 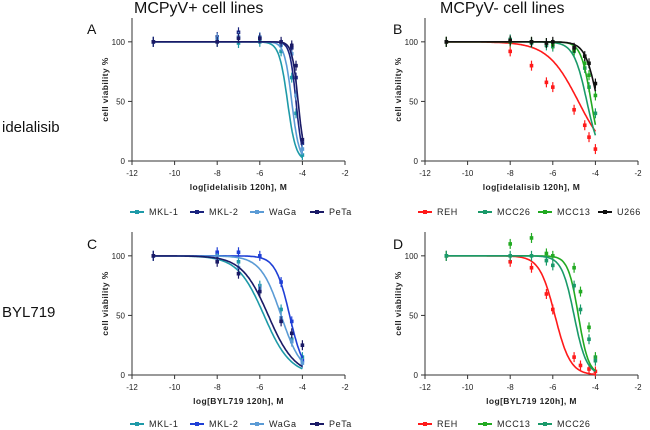 I want to click on legend-label: REH, so click(x=447, y=424).